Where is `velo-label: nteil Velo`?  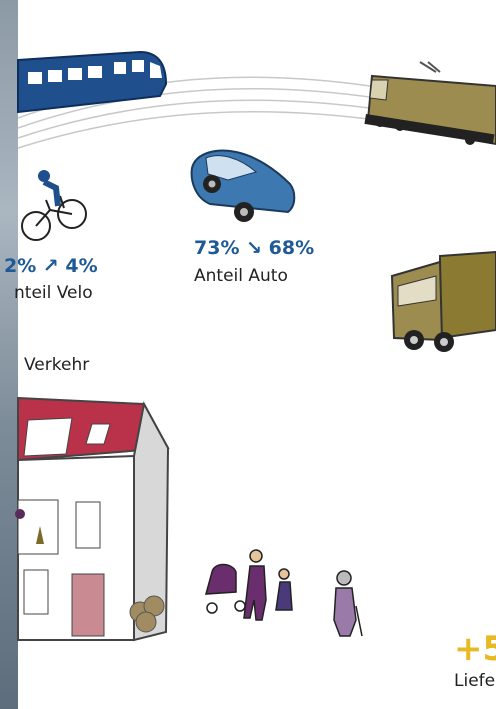 velo-label: nteil Velo is located at coordinates (53, 293).